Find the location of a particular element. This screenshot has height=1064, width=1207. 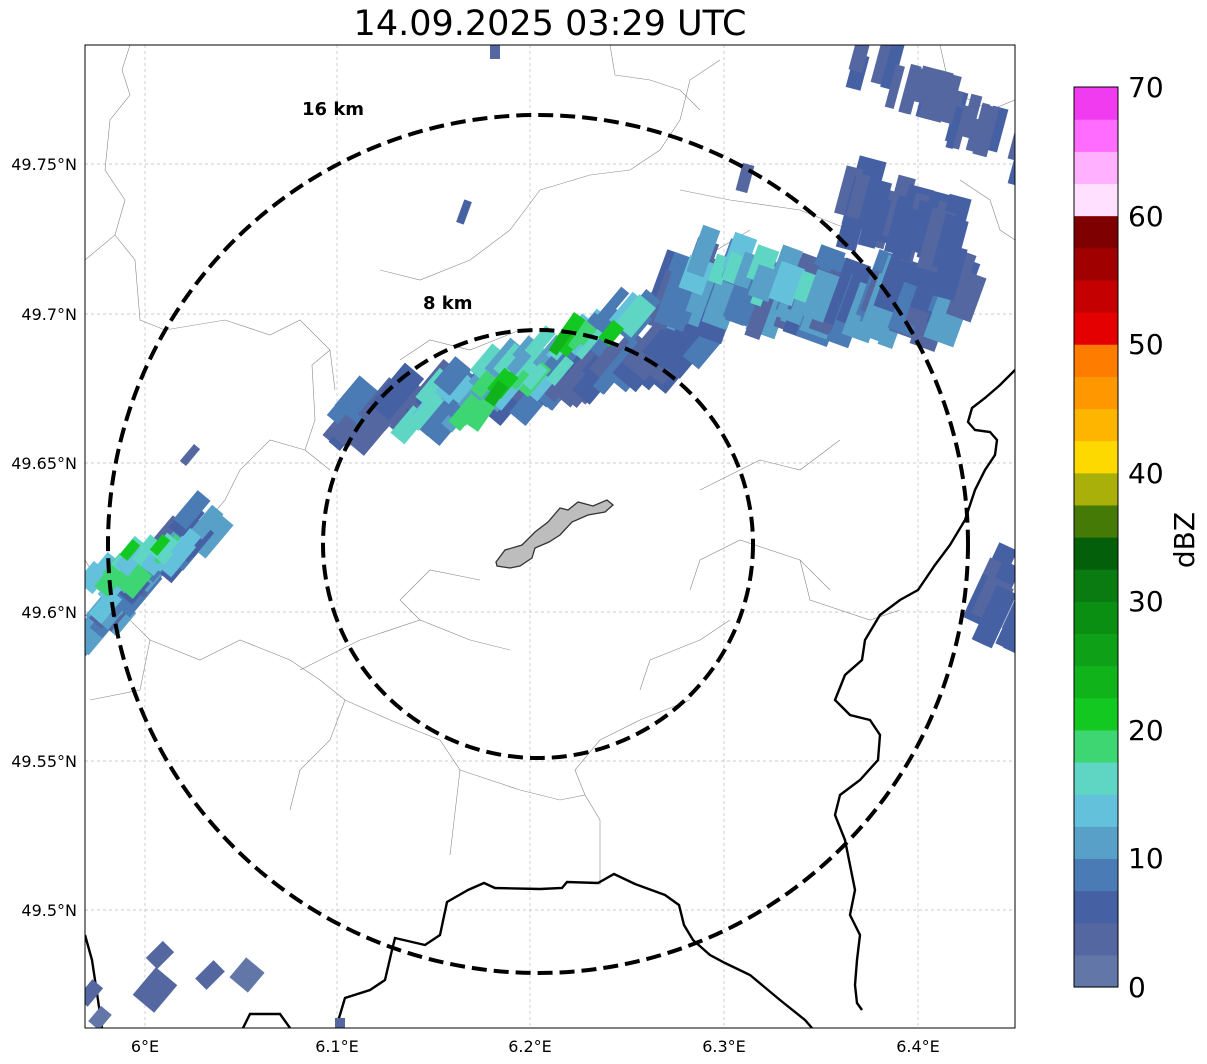

range-ring-8km is located at coordinates (538, 544).